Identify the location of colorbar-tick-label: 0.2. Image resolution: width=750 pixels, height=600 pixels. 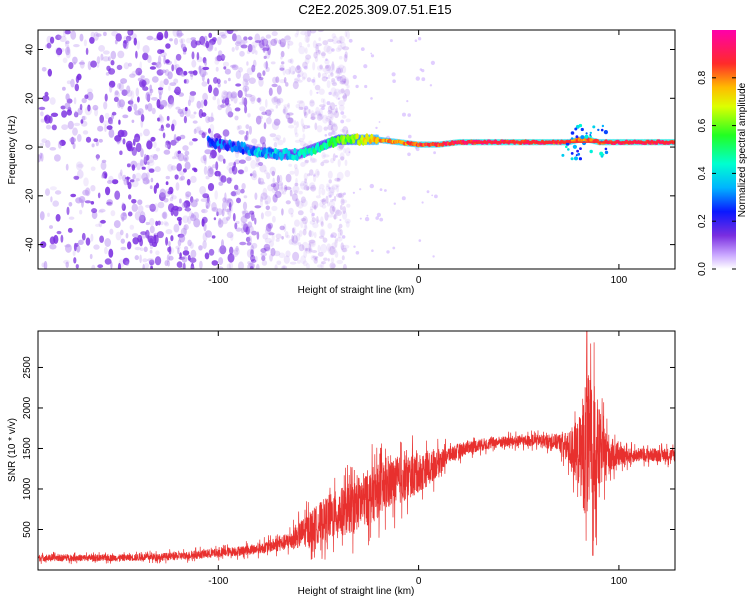
(702, 221).